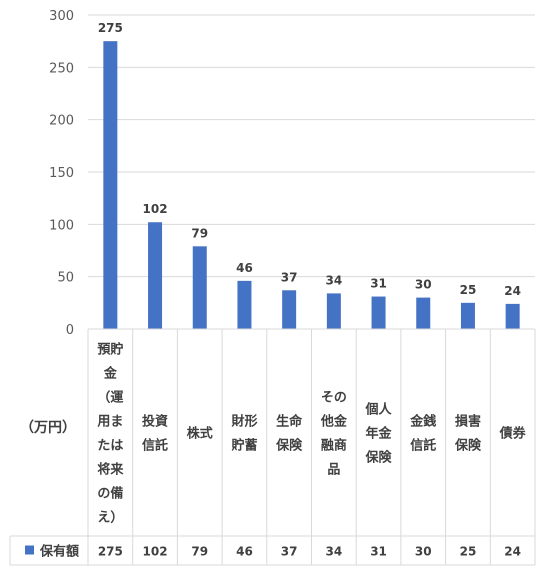 The height and width of the screenshot is (573, 548). Describe the element at coordinates (243, 434) in the screenshot. I see `category-label: 財形貯蓄` at that location.